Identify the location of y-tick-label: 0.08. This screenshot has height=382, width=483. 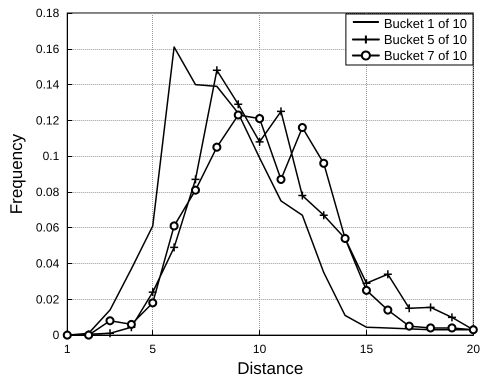
(48, 191).